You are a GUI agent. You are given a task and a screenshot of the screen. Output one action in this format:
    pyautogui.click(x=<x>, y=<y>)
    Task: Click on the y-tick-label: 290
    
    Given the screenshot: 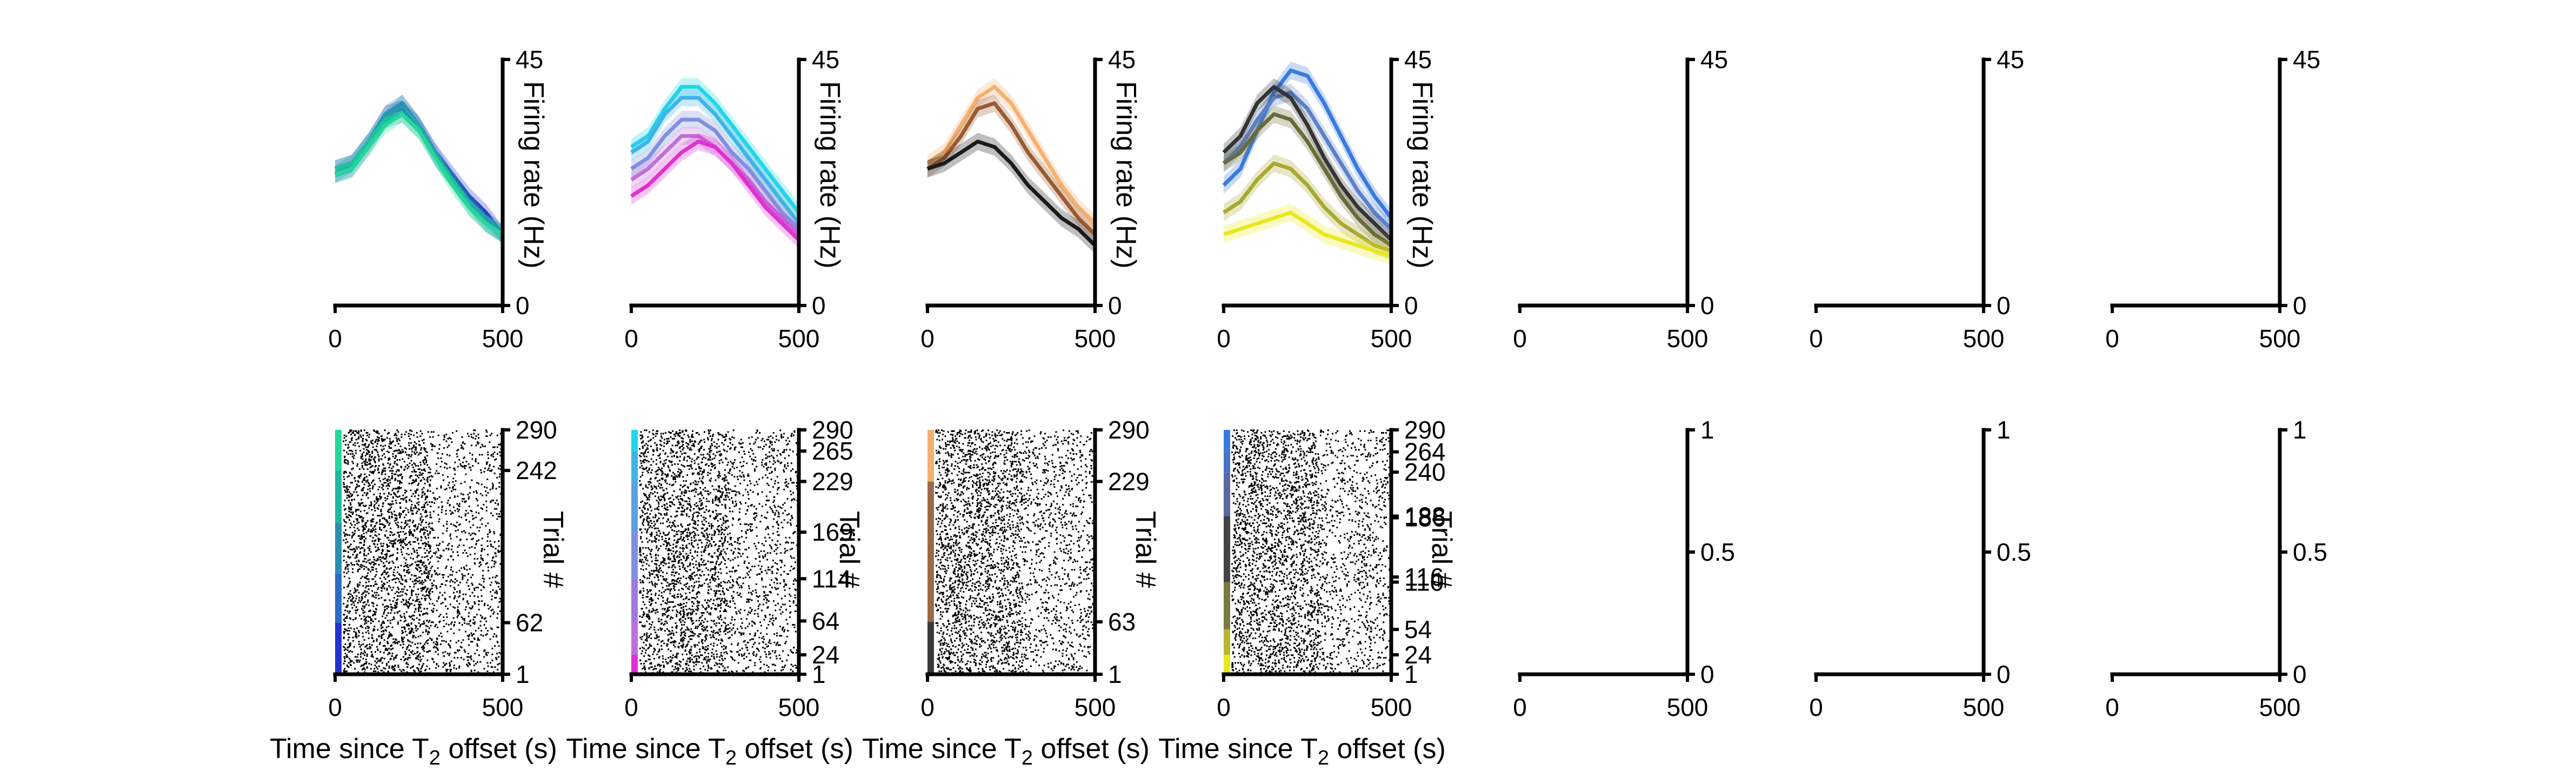 What is the action you would take?
    pyautogui.click(x=536, y=430)
    